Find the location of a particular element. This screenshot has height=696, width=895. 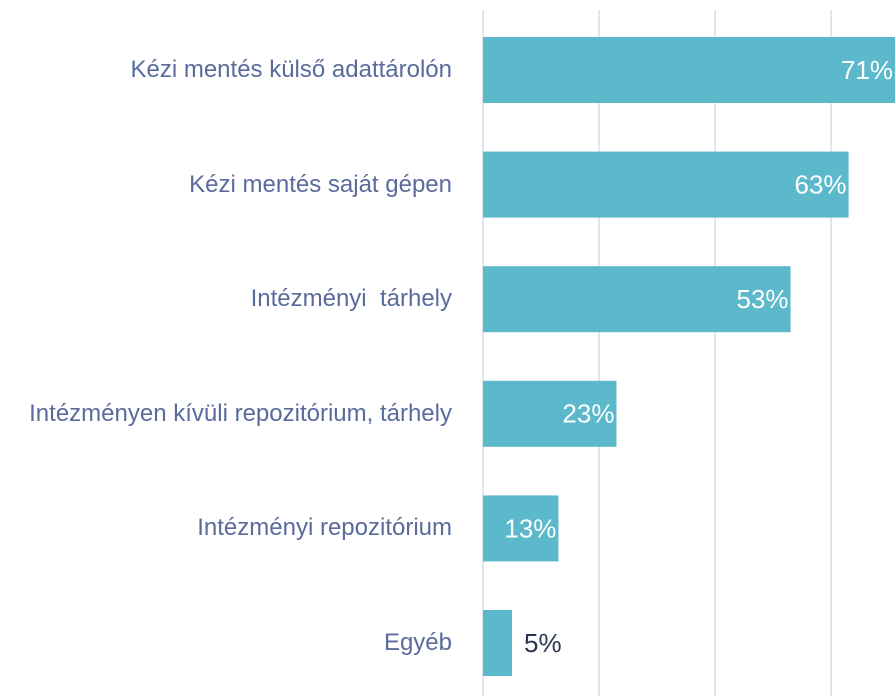

value-label: 71% is located at coordinates (867, 70).